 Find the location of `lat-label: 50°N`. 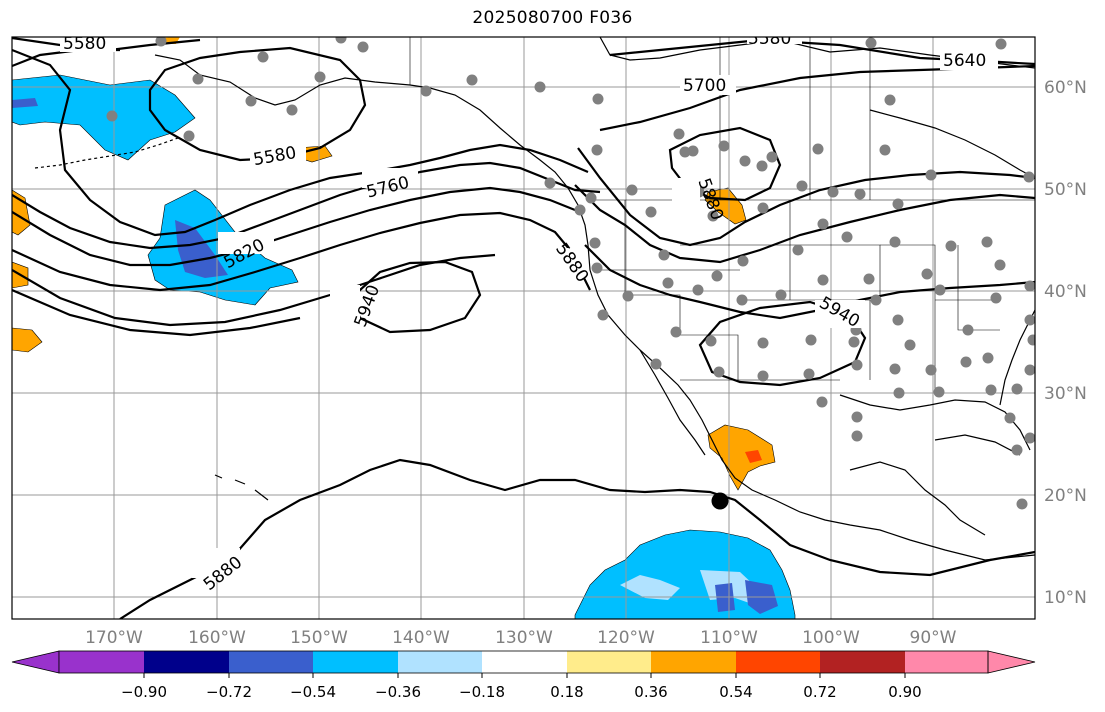

lat-label: 50°N is located at coordinates (1065, 190).